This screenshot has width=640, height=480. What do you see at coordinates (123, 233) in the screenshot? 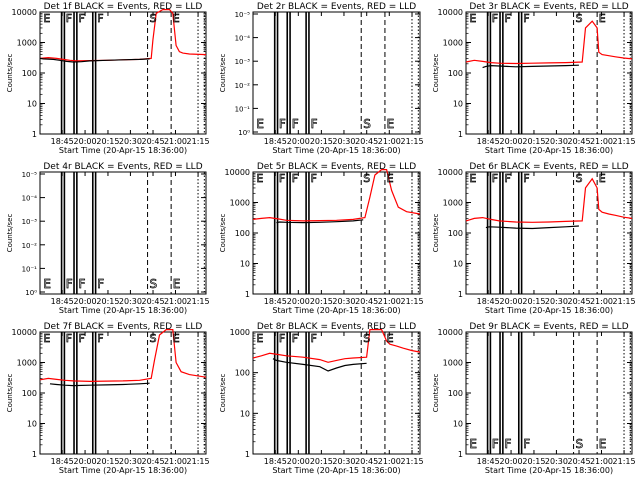
I see `plot-frame` at bounding box center [123, 233].